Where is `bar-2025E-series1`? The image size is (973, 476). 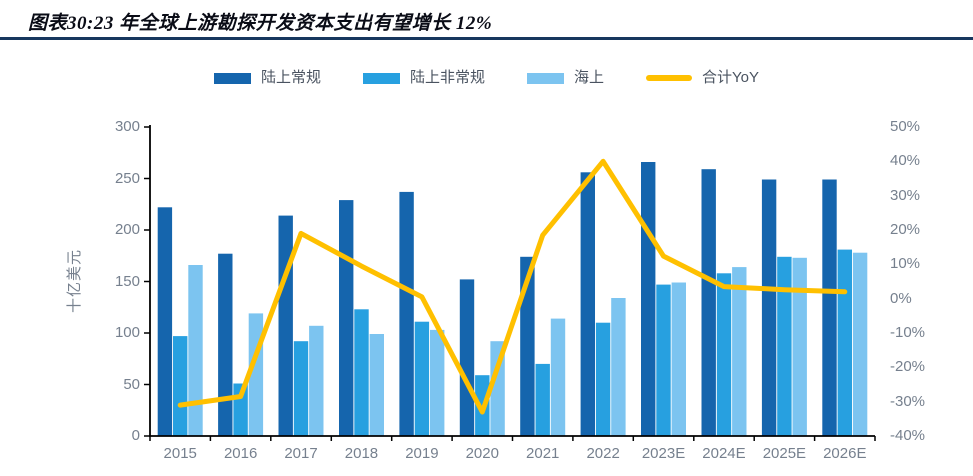
bar-2025E-series1 is located at coordinates (784, 346).